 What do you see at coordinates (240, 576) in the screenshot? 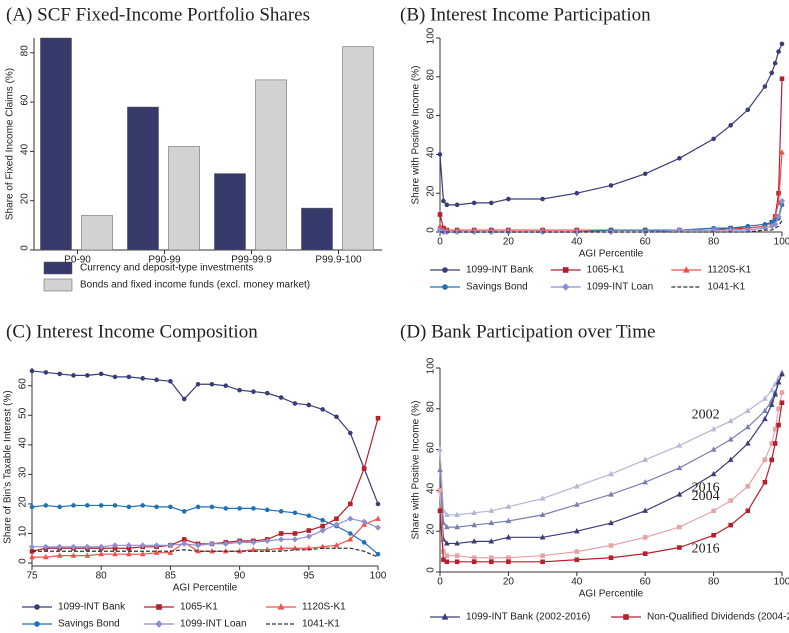
I see `x-tick-label: 90` at bounding box center [240, 576].